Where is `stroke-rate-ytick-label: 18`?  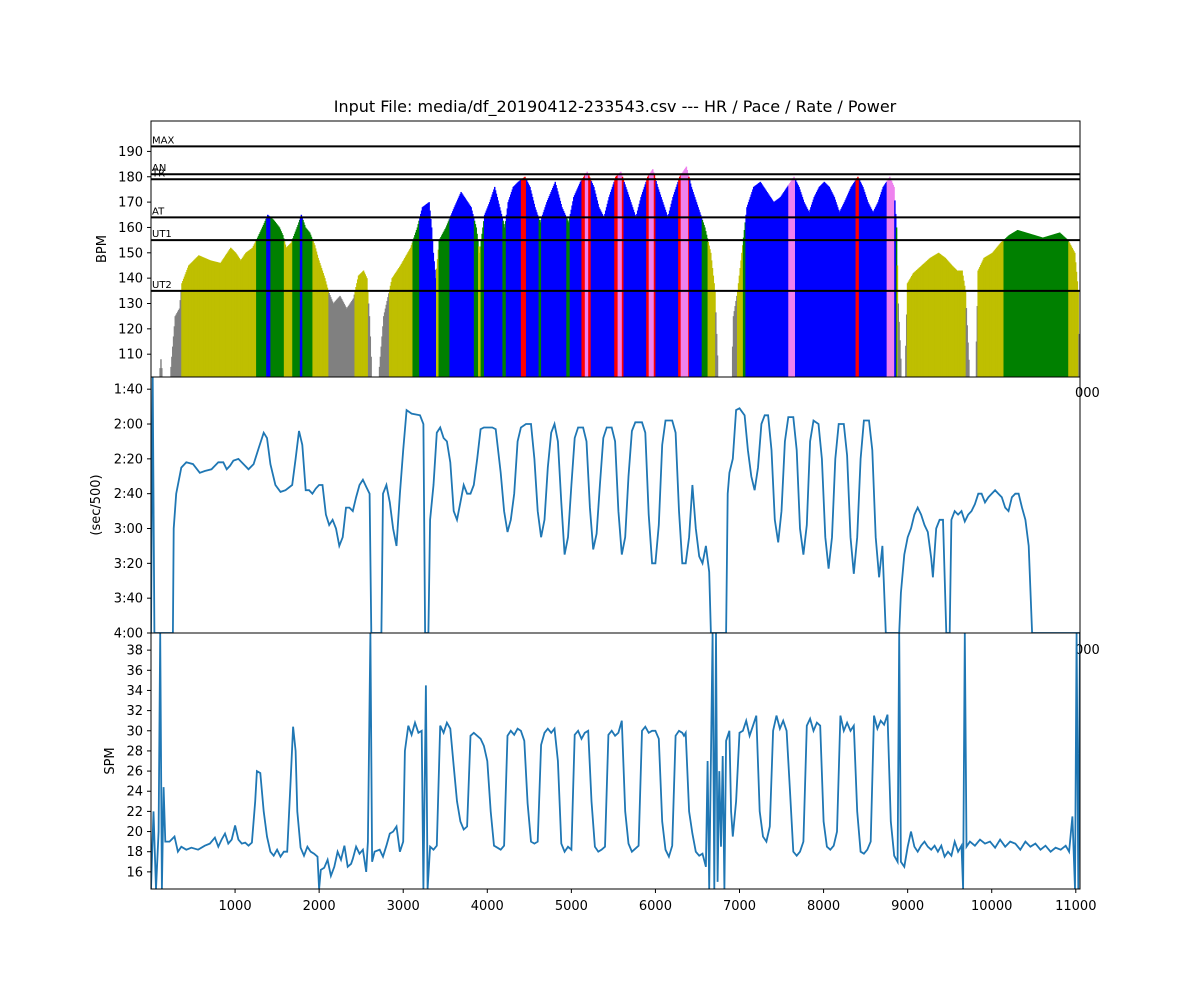 stroke-rate-ytick-label: 18 is located at coordinates (134, 852).